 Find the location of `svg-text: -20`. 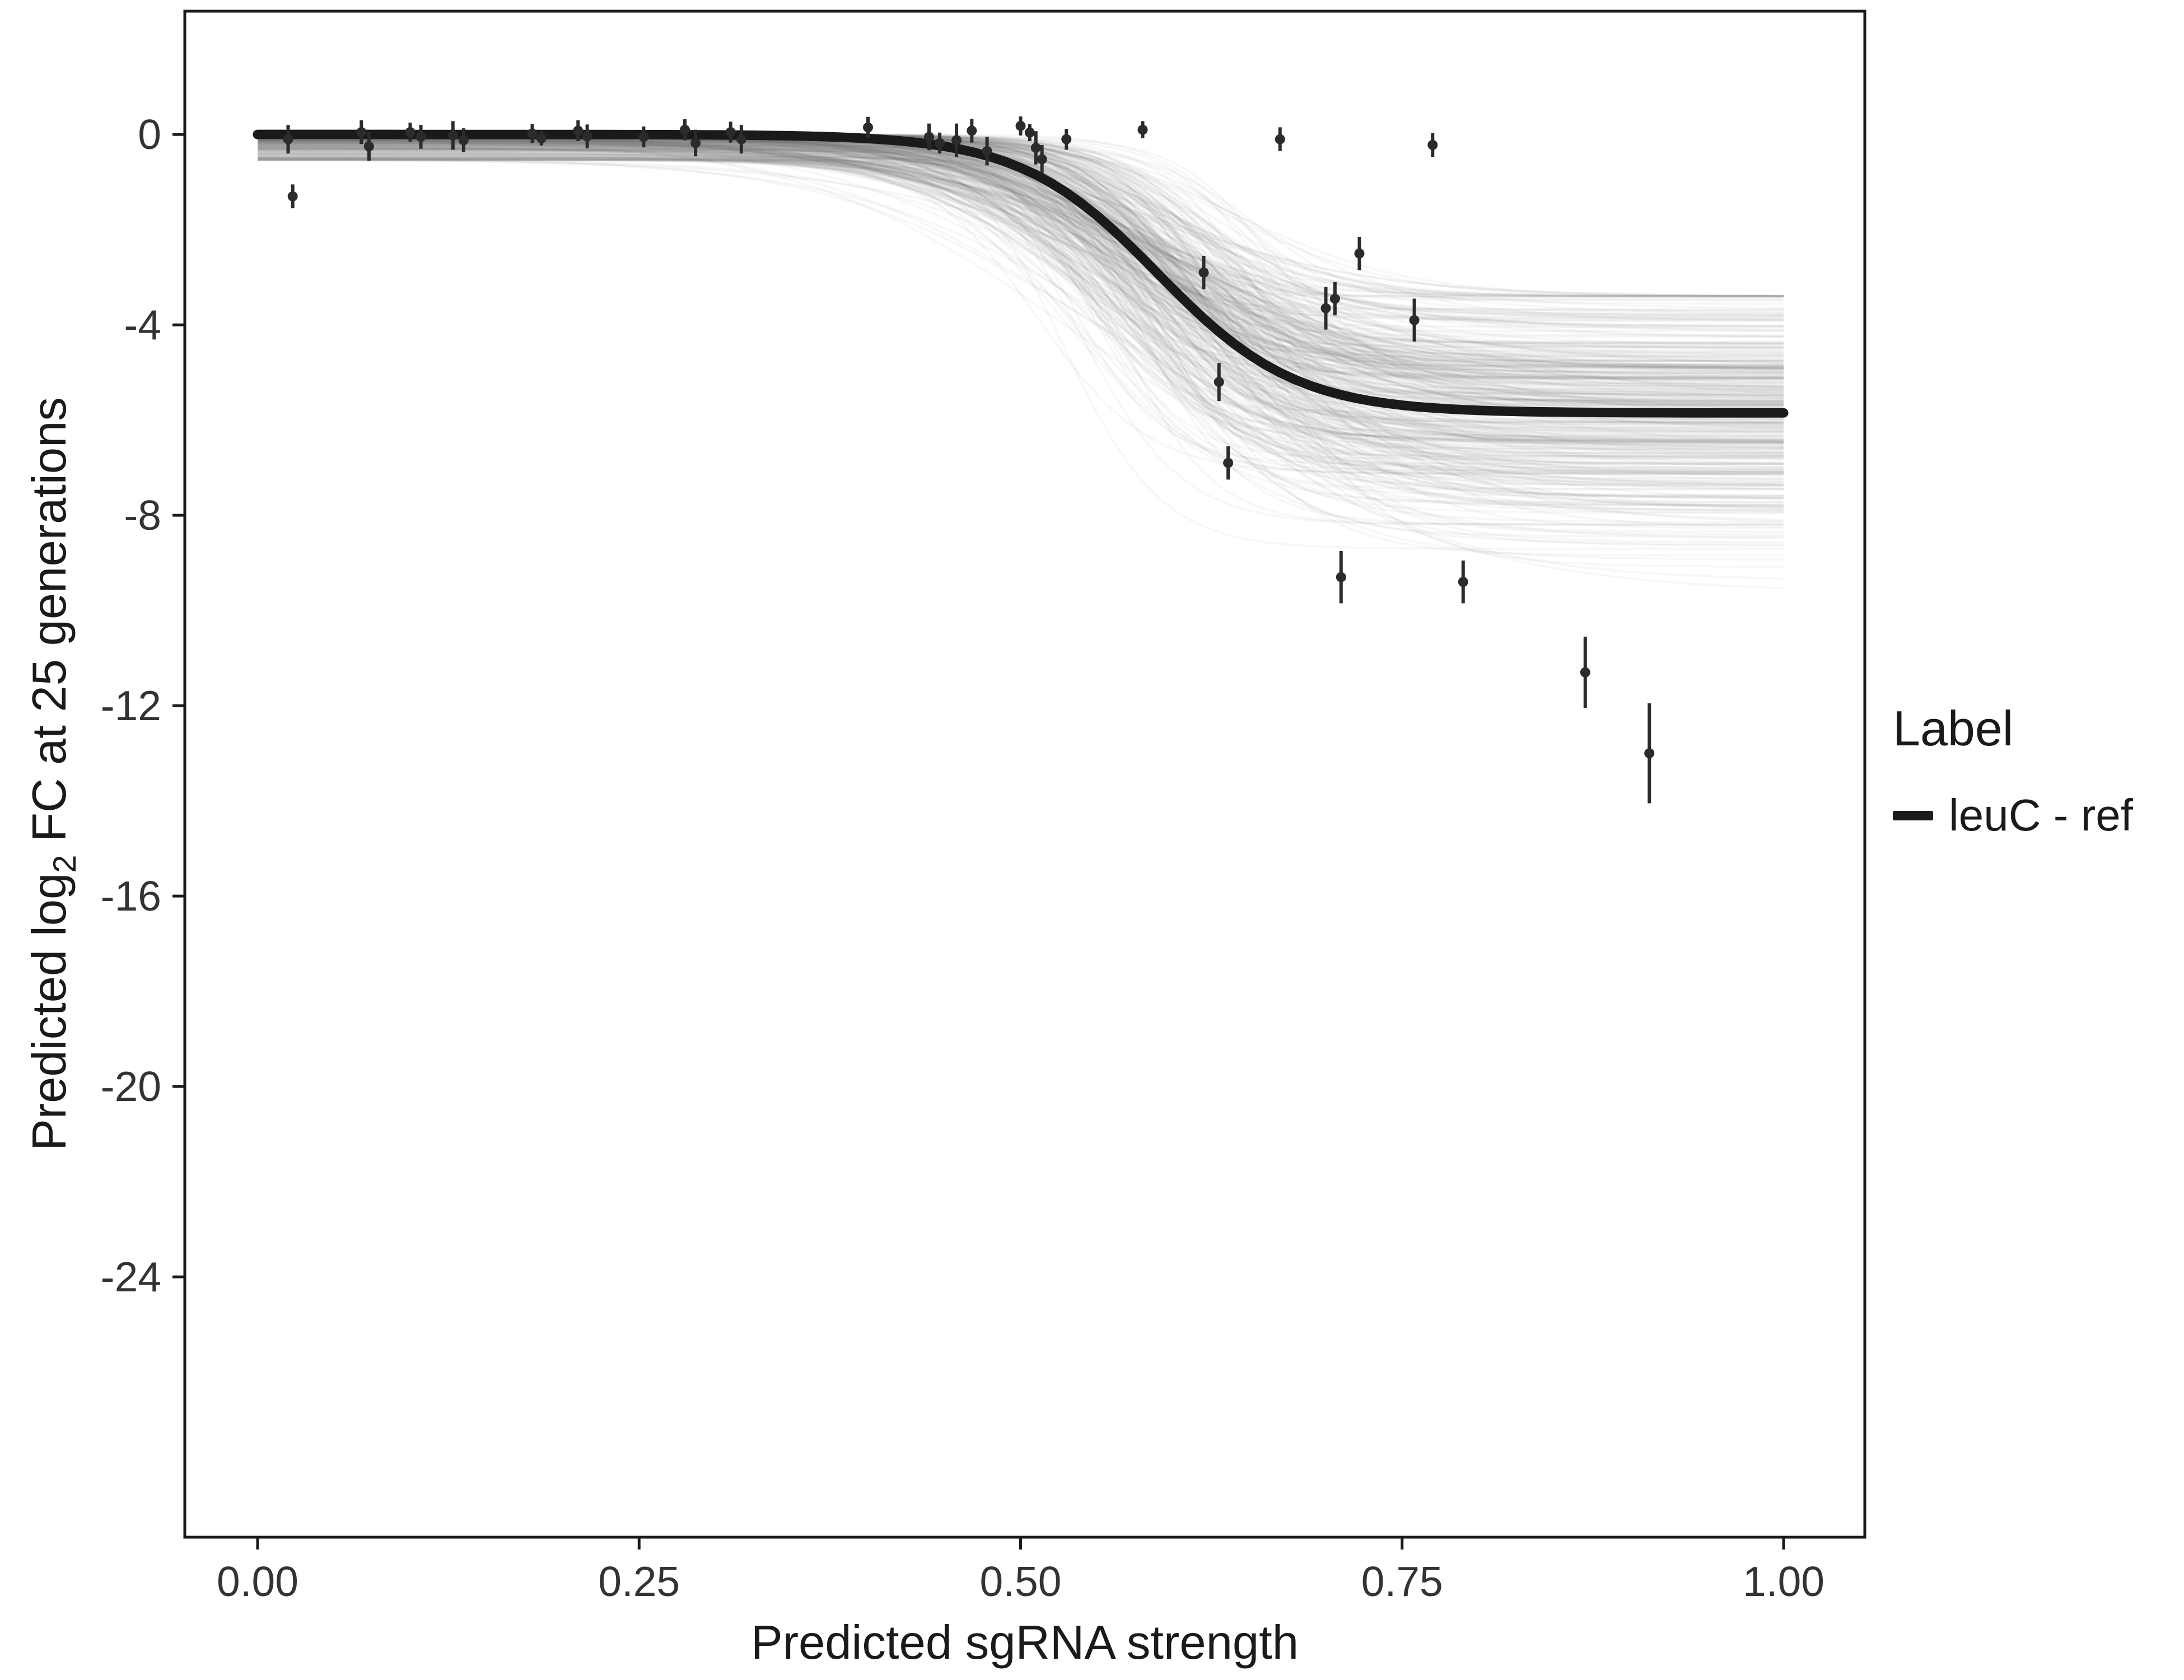

svg-text: -20 is located at coordinates (131, 1087).